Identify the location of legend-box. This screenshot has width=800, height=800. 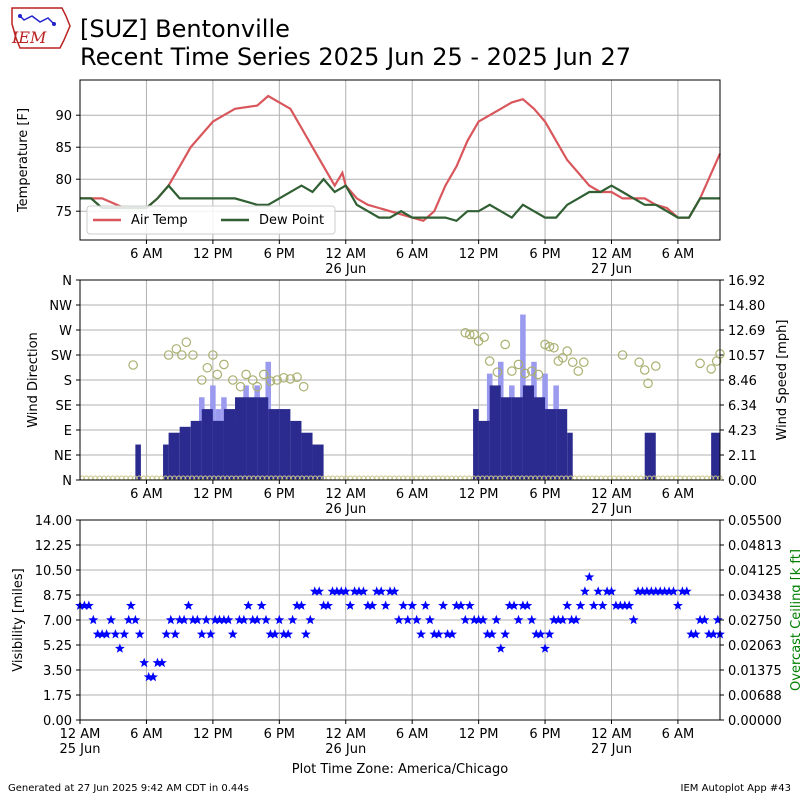
(211, 220).